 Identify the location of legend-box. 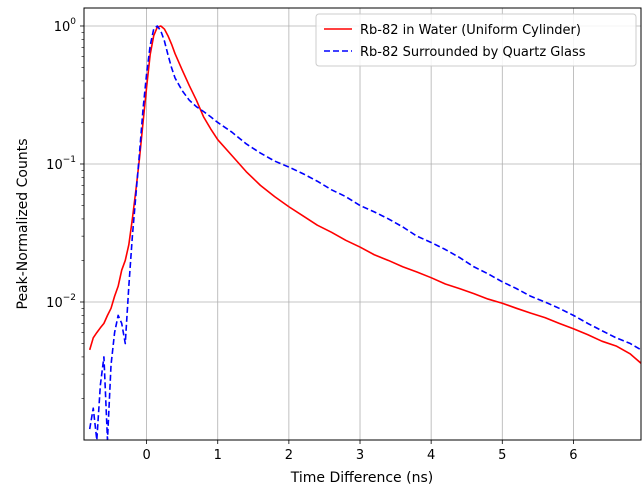
(476, 40).